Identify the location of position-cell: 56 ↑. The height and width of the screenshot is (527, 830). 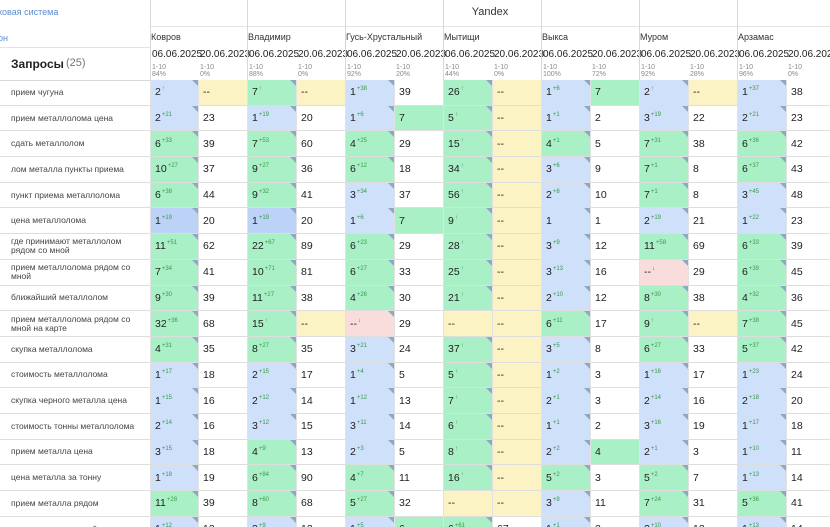
(467, 195).